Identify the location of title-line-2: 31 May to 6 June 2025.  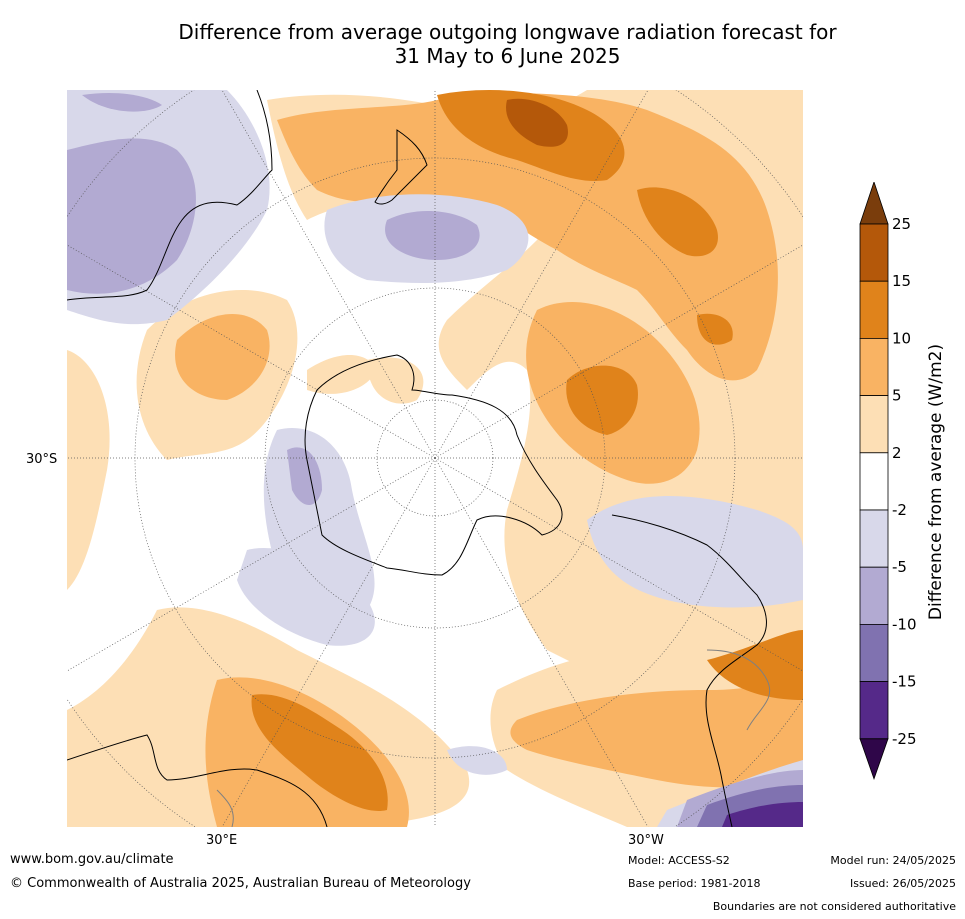
(507, 56).